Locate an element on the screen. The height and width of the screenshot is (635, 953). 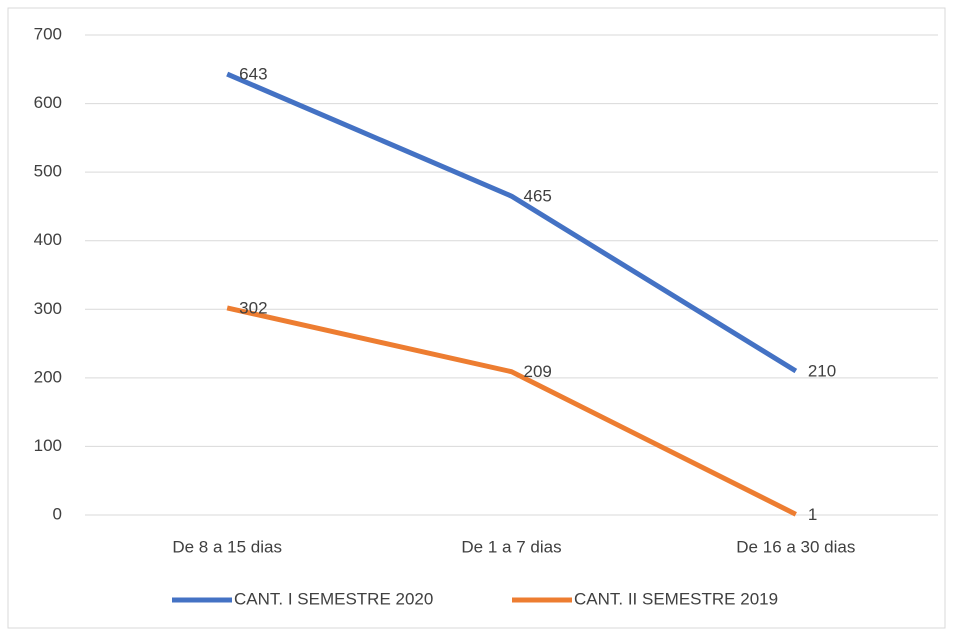
data-label: 643 is located at coordinates (253, 74).